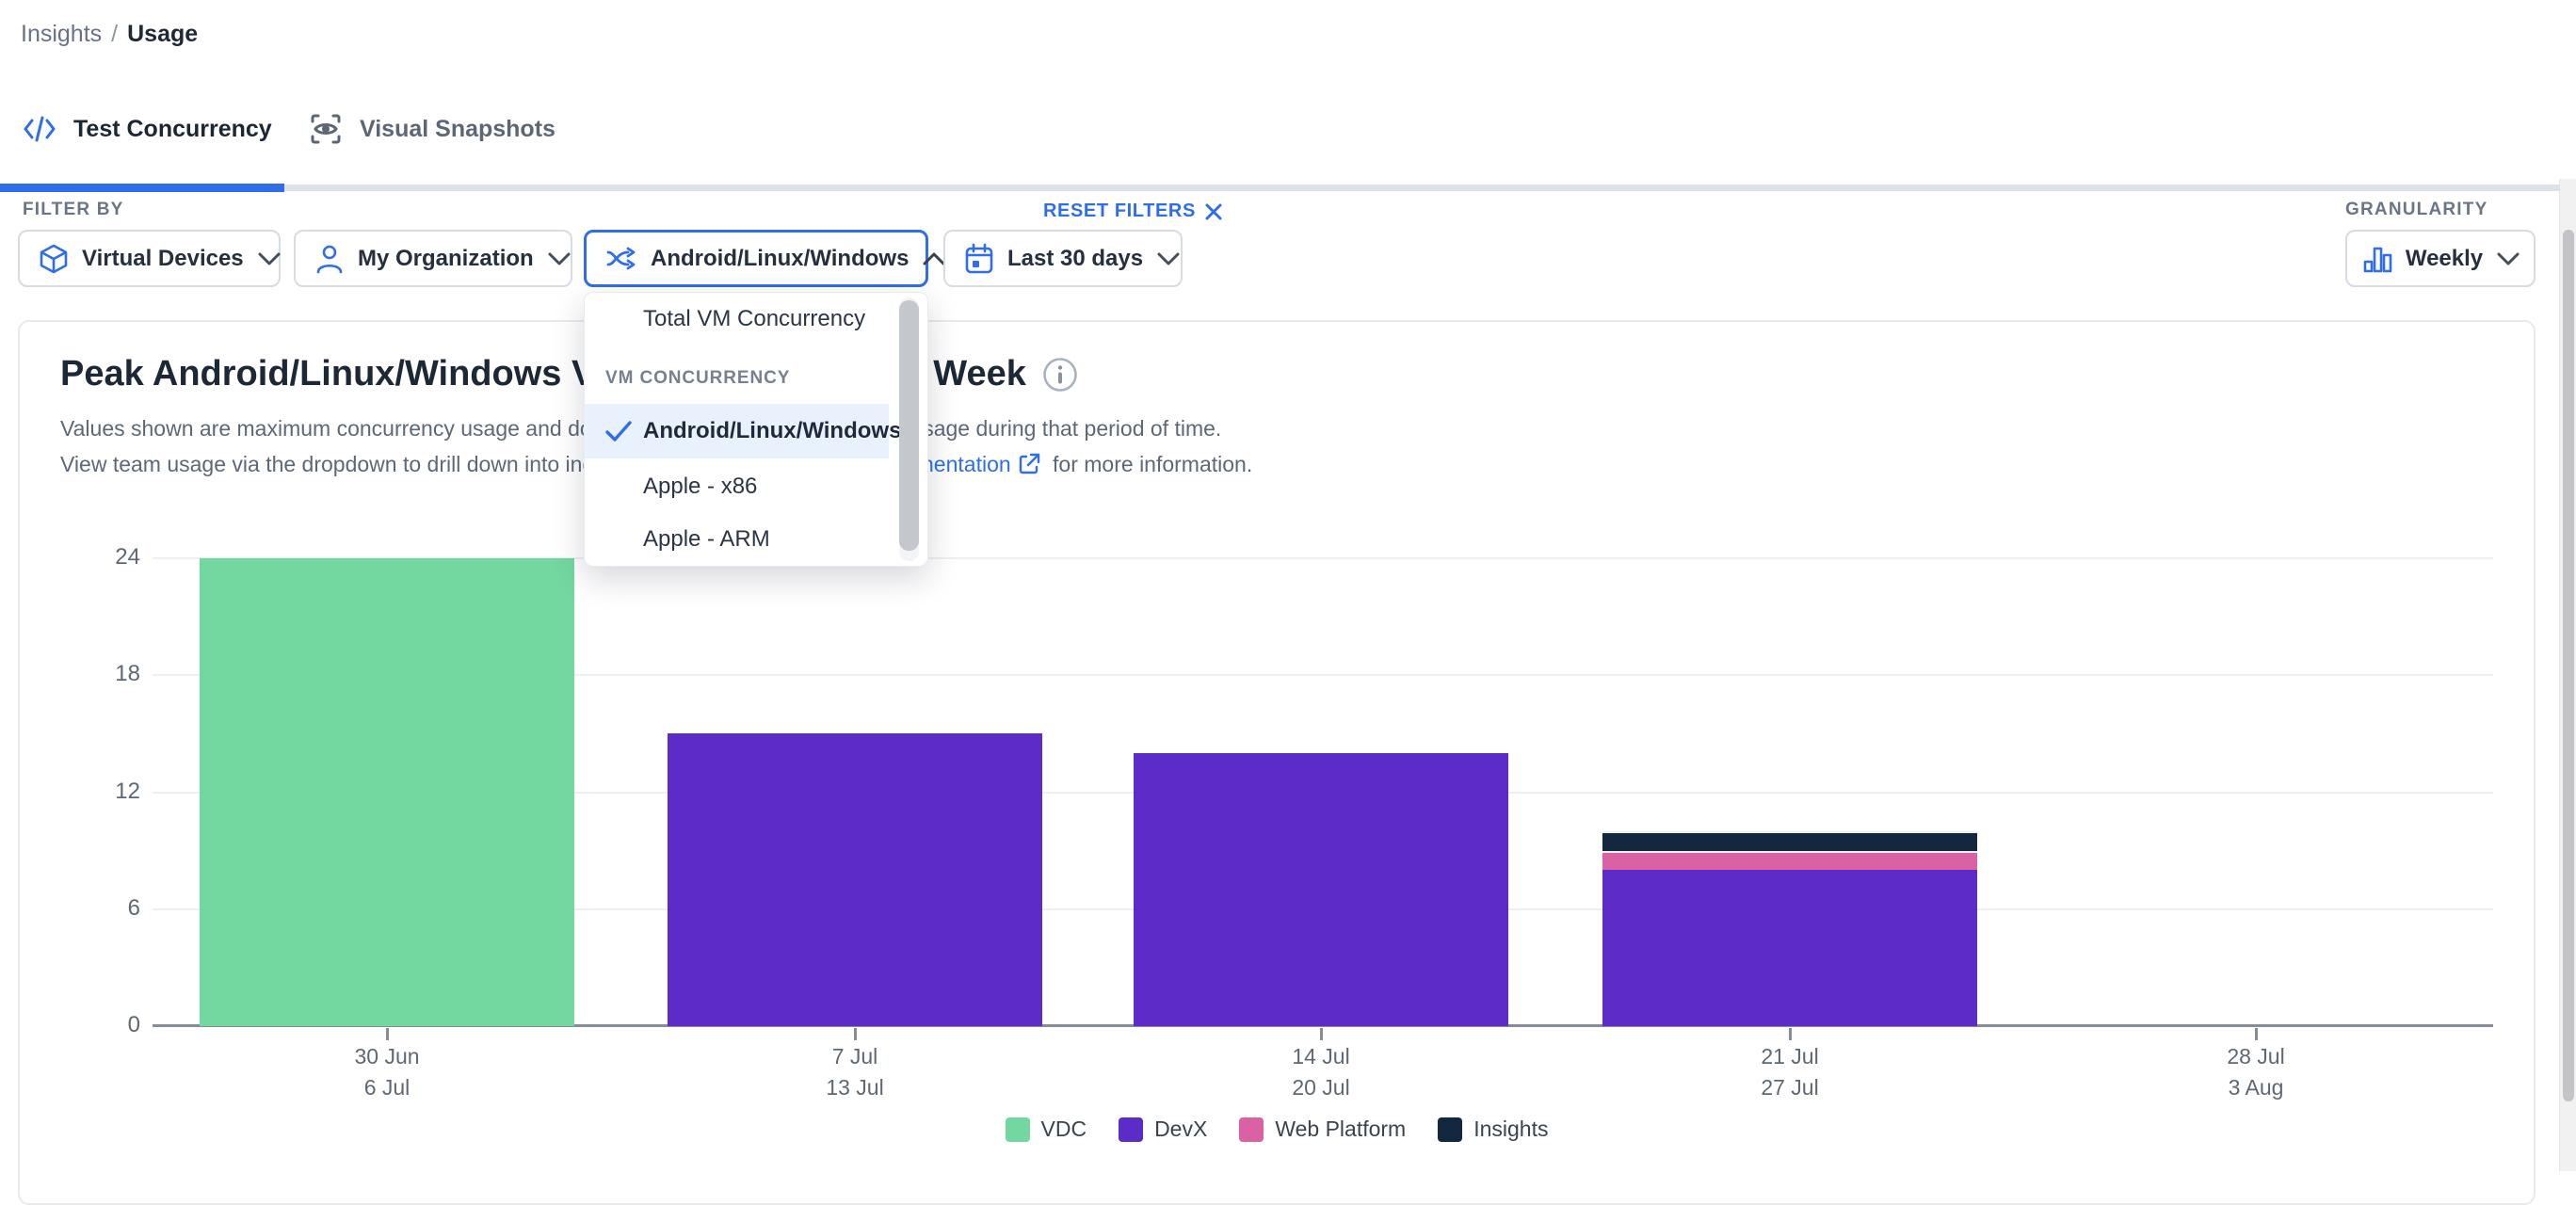  Describe the element at coordinates (127, 674) in the screenshot. I see `y-axis-tick-label: 18` at that location.